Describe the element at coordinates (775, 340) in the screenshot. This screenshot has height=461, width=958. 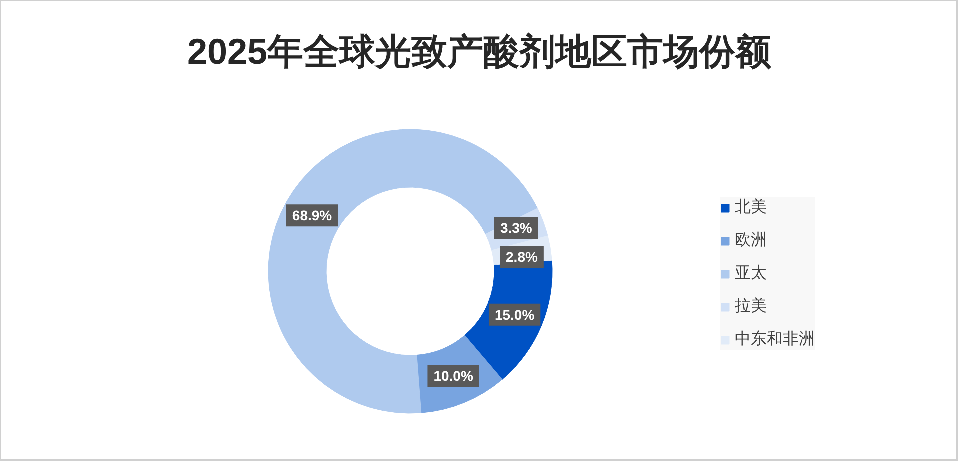
I see `legend-label: 中东和非洲` at that location.